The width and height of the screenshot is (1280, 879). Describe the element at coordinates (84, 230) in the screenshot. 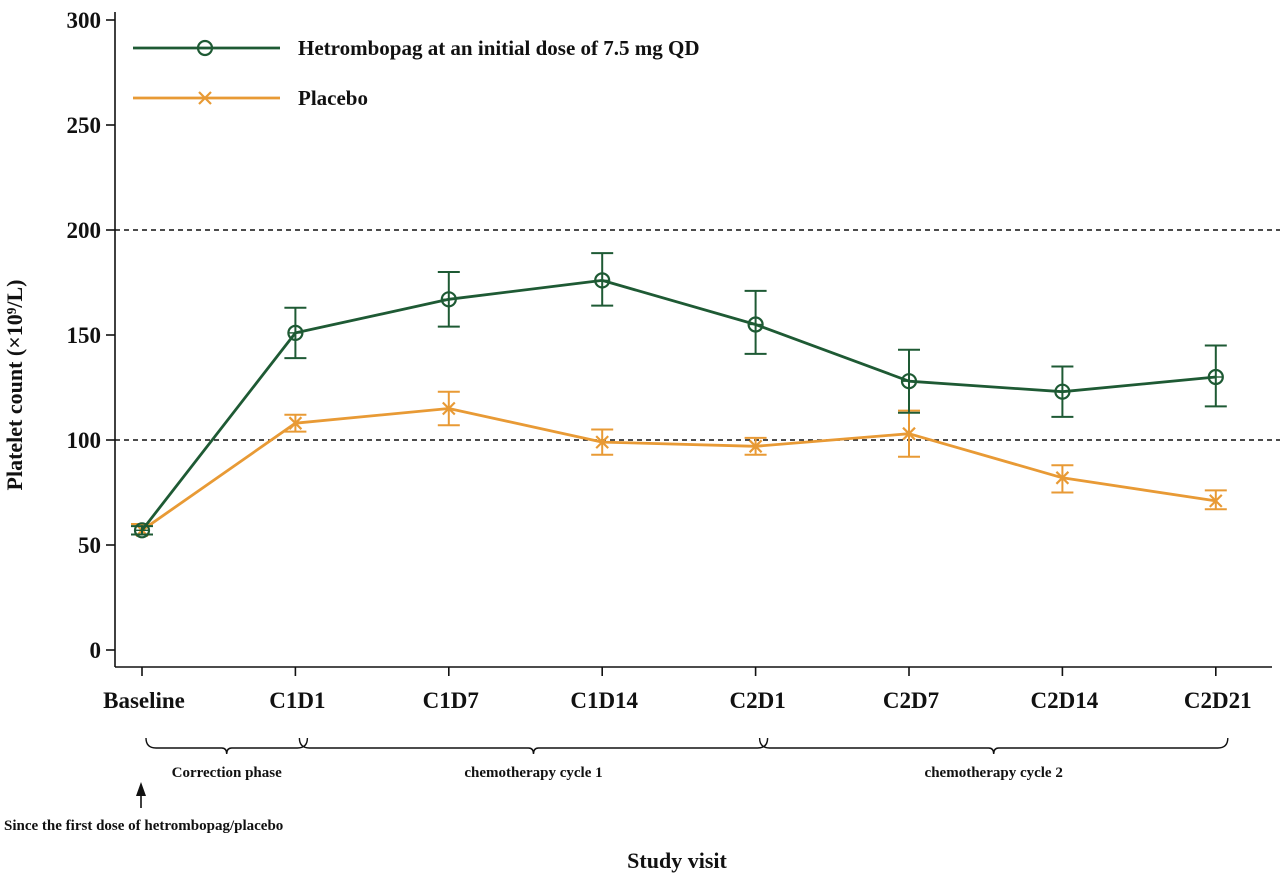

I see `y-tick-label: 200` at that location.